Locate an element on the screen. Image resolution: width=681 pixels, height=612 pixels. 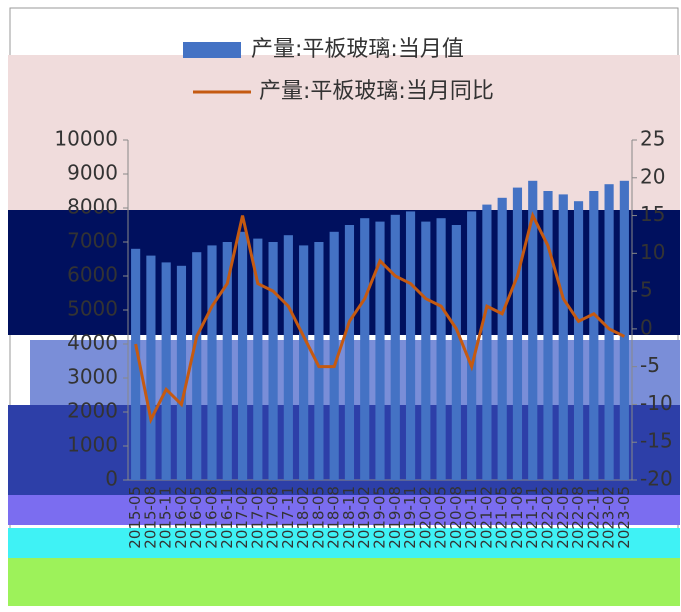
x-tick-label: 2023-05 is located at coordinates (624, 517).